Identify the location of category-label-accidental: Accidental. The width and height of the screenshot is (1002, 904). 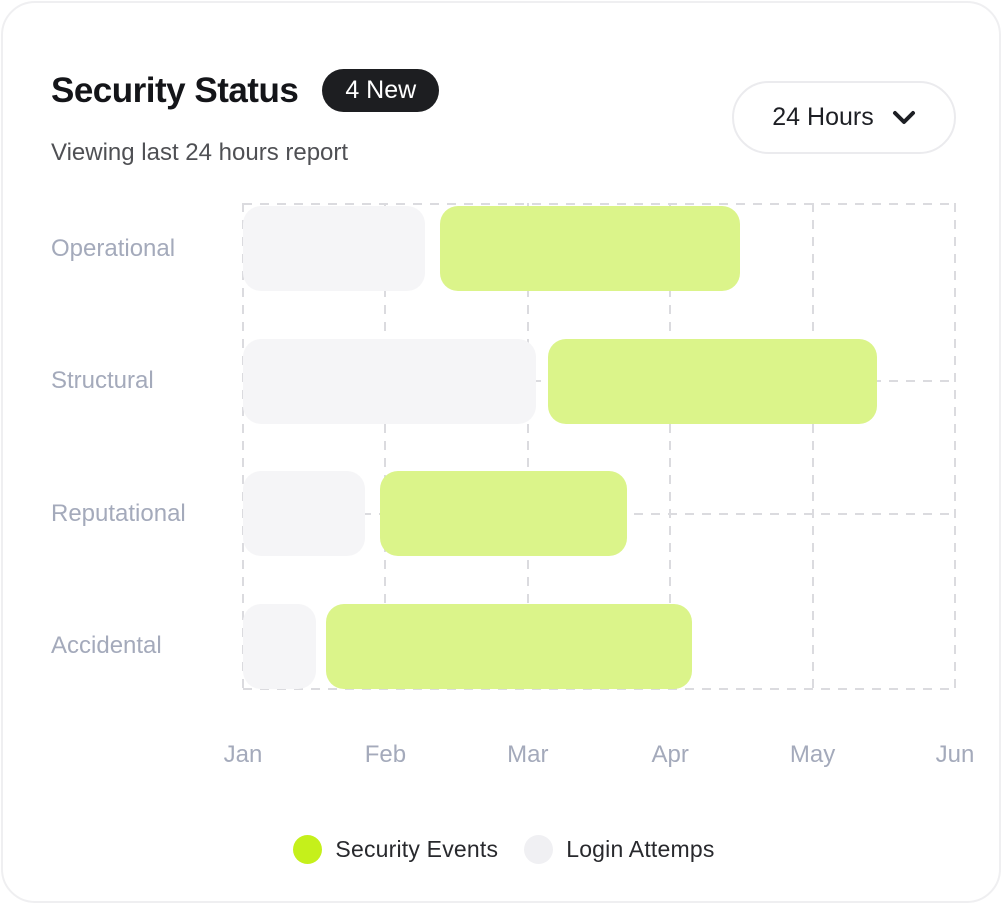
(106, 645).